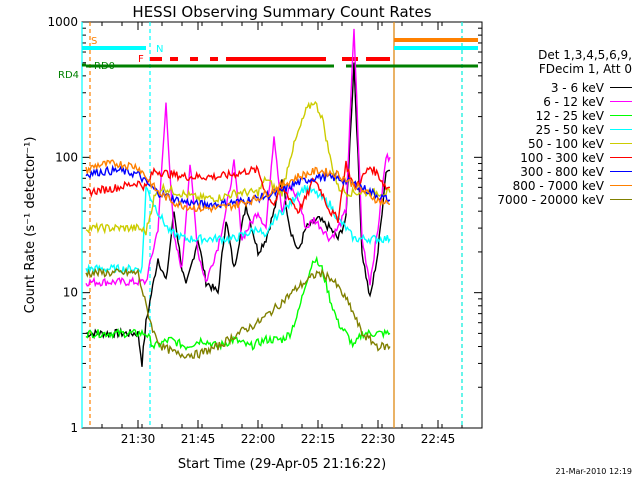  Describe the element at coordinates (378, 439) in the screenshot. I see `x-tick-label: 22:30` at that location.